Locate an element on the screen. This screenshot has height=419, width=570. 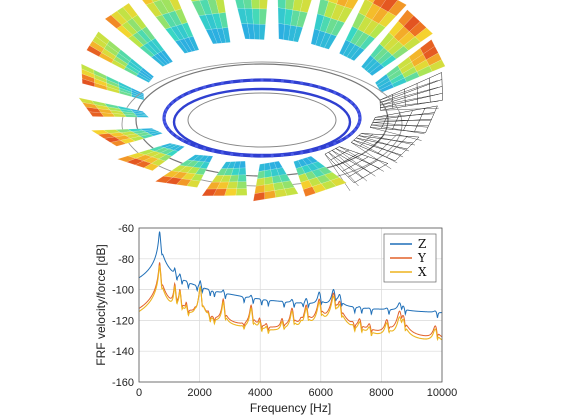
legend-label-x: X is located at coordinates (422, 272).